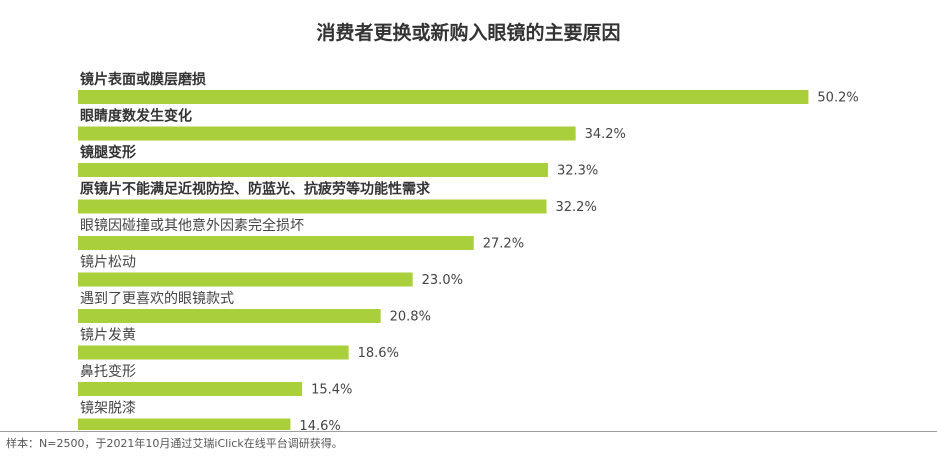  I want to click on value-label: 23.0%, so click(442, 280).